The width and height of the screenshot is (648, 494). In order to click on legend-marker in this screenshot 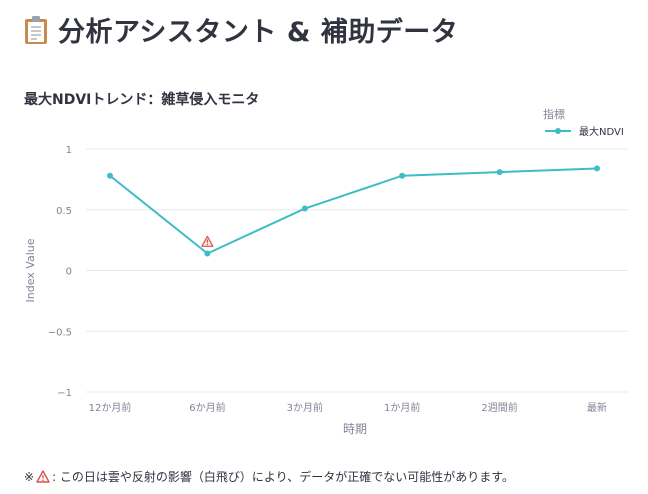, I will do `click(558, 131)`.